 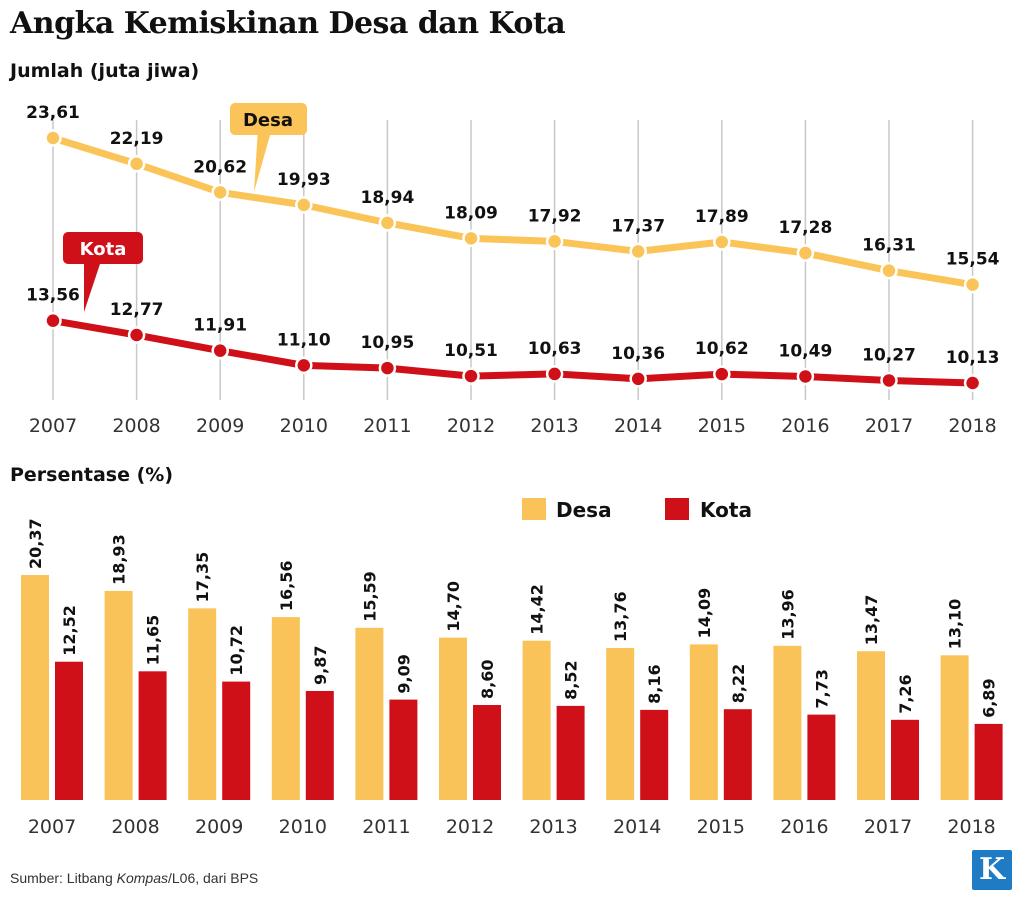 I want to click on line-x-tick-2011: 2011, so click(x=387, y=426).